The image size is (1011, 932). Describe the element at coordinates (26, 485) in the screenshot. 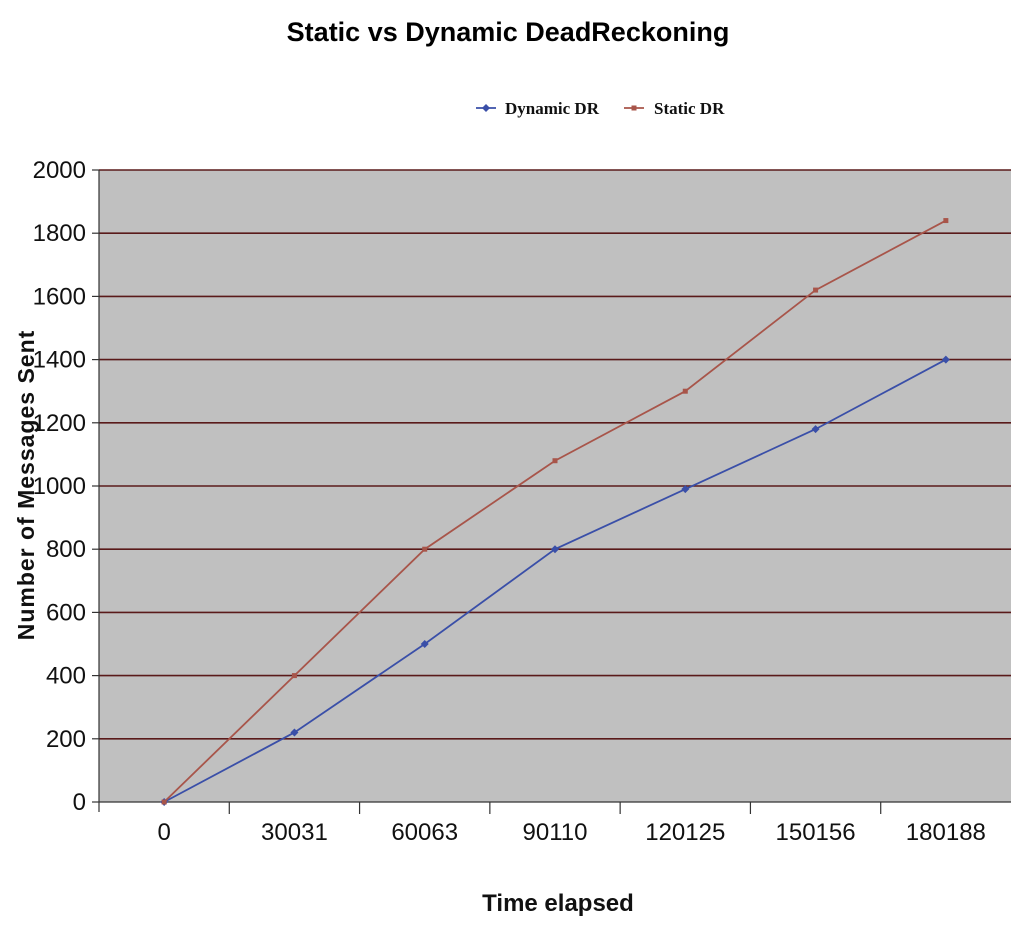

I see `y-axis-label: Number of Messages Sent` at that location.